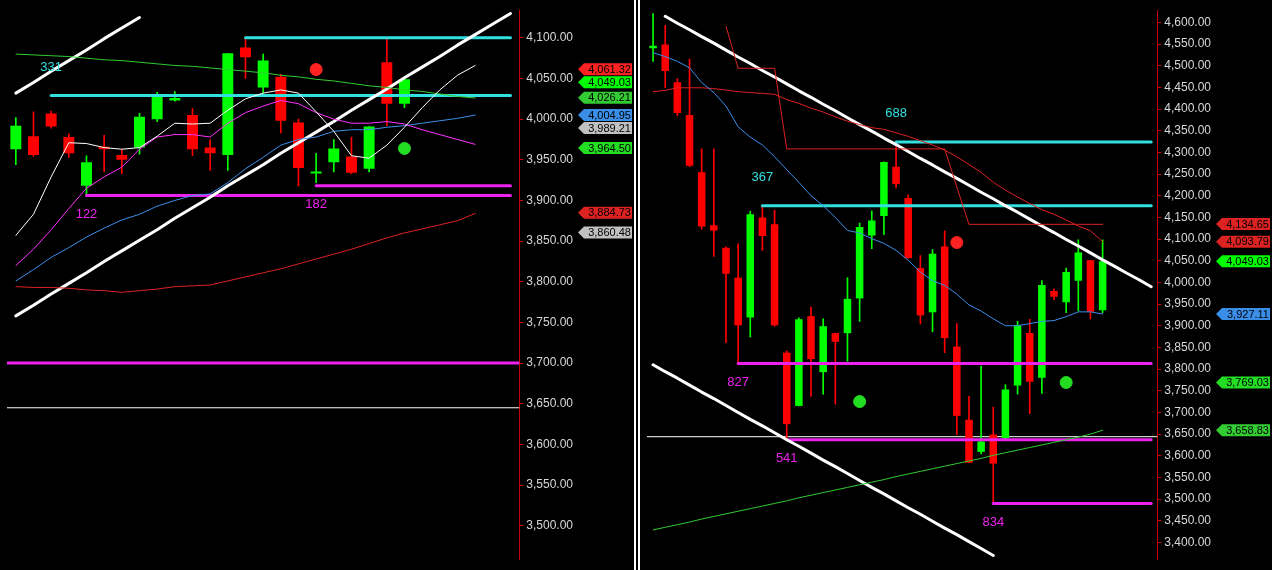  I want to click on y-tick-label: 4,150.00, so click(1188, 216).